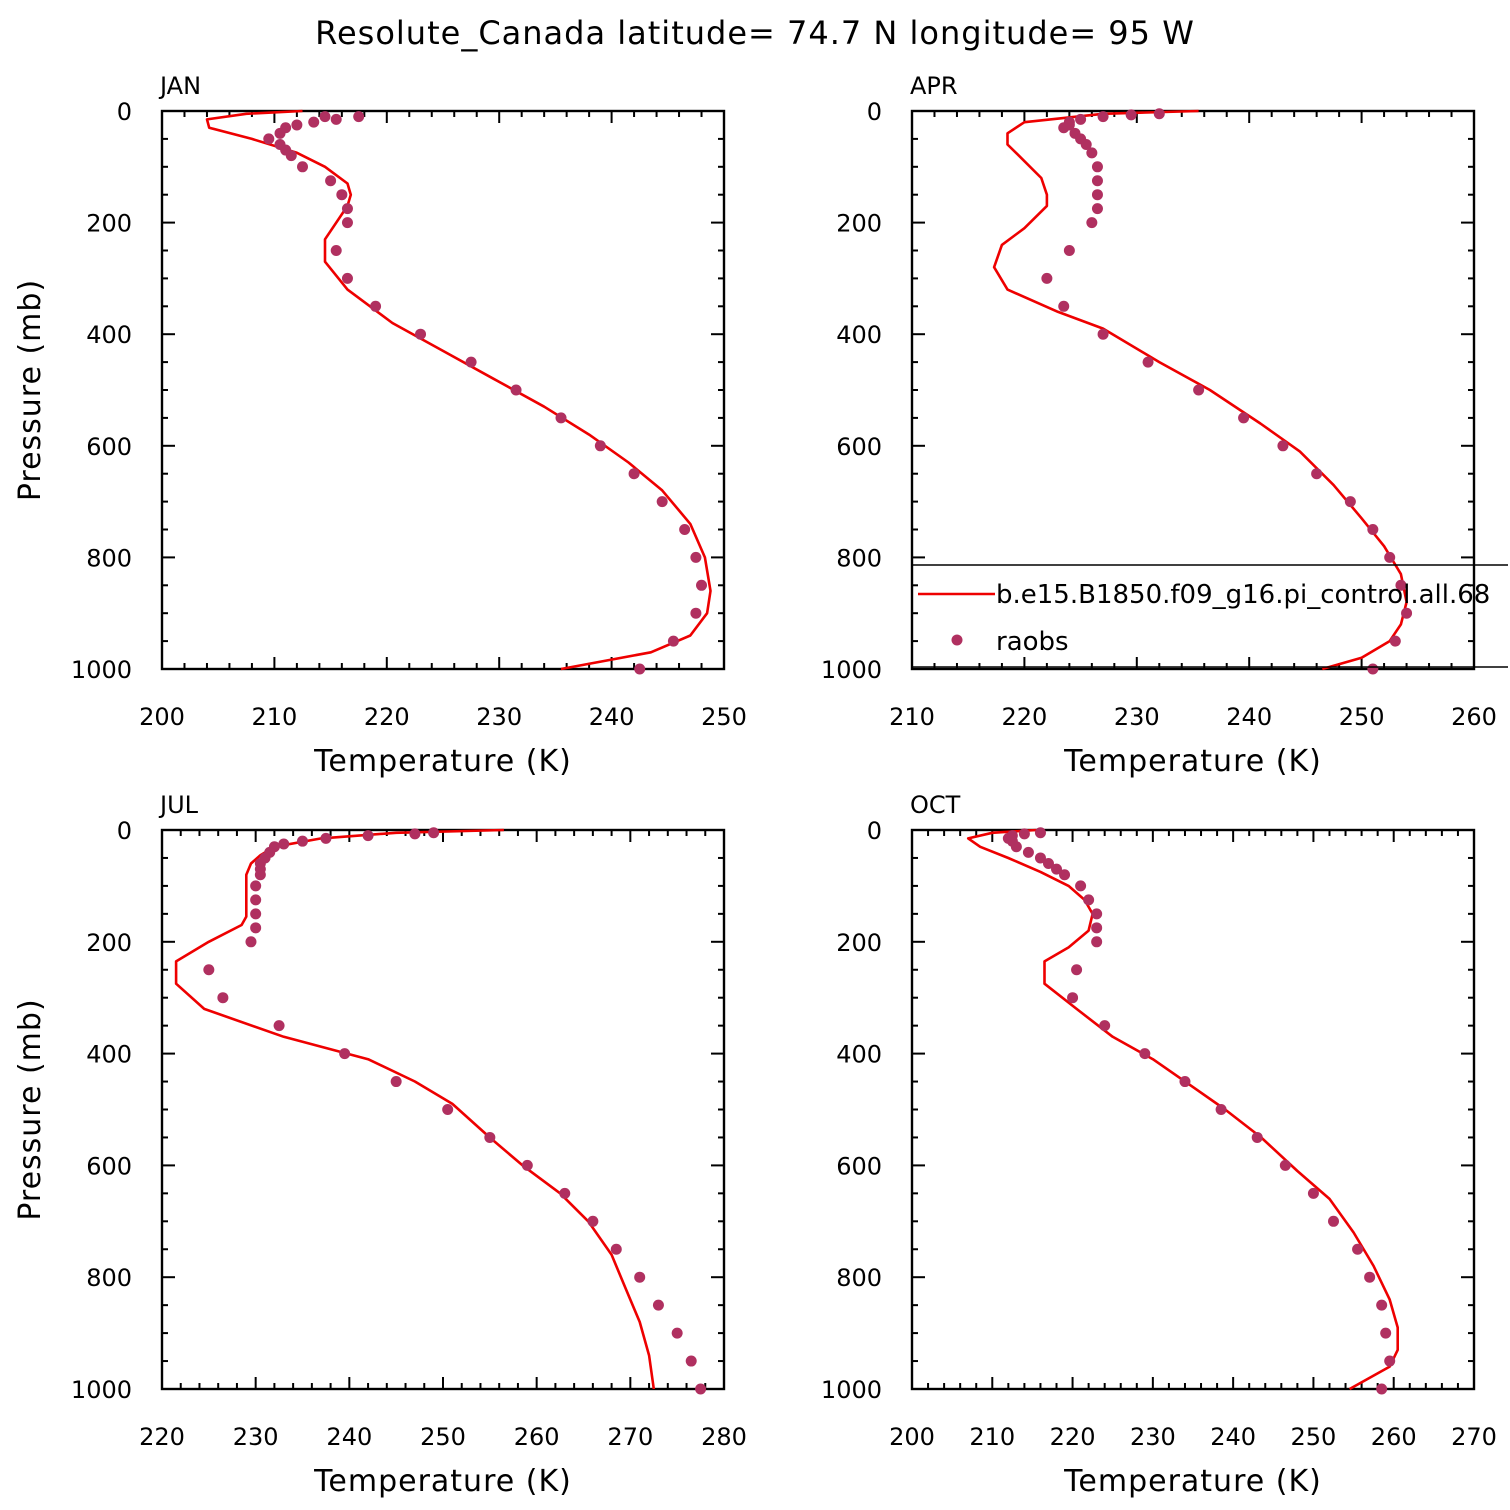 The width and height of the screenshot is (1510, 1510). I want to click on legend-model-label: b.e15.B1850.f09_g16.pi_control.all.68, so click(1243, 595).